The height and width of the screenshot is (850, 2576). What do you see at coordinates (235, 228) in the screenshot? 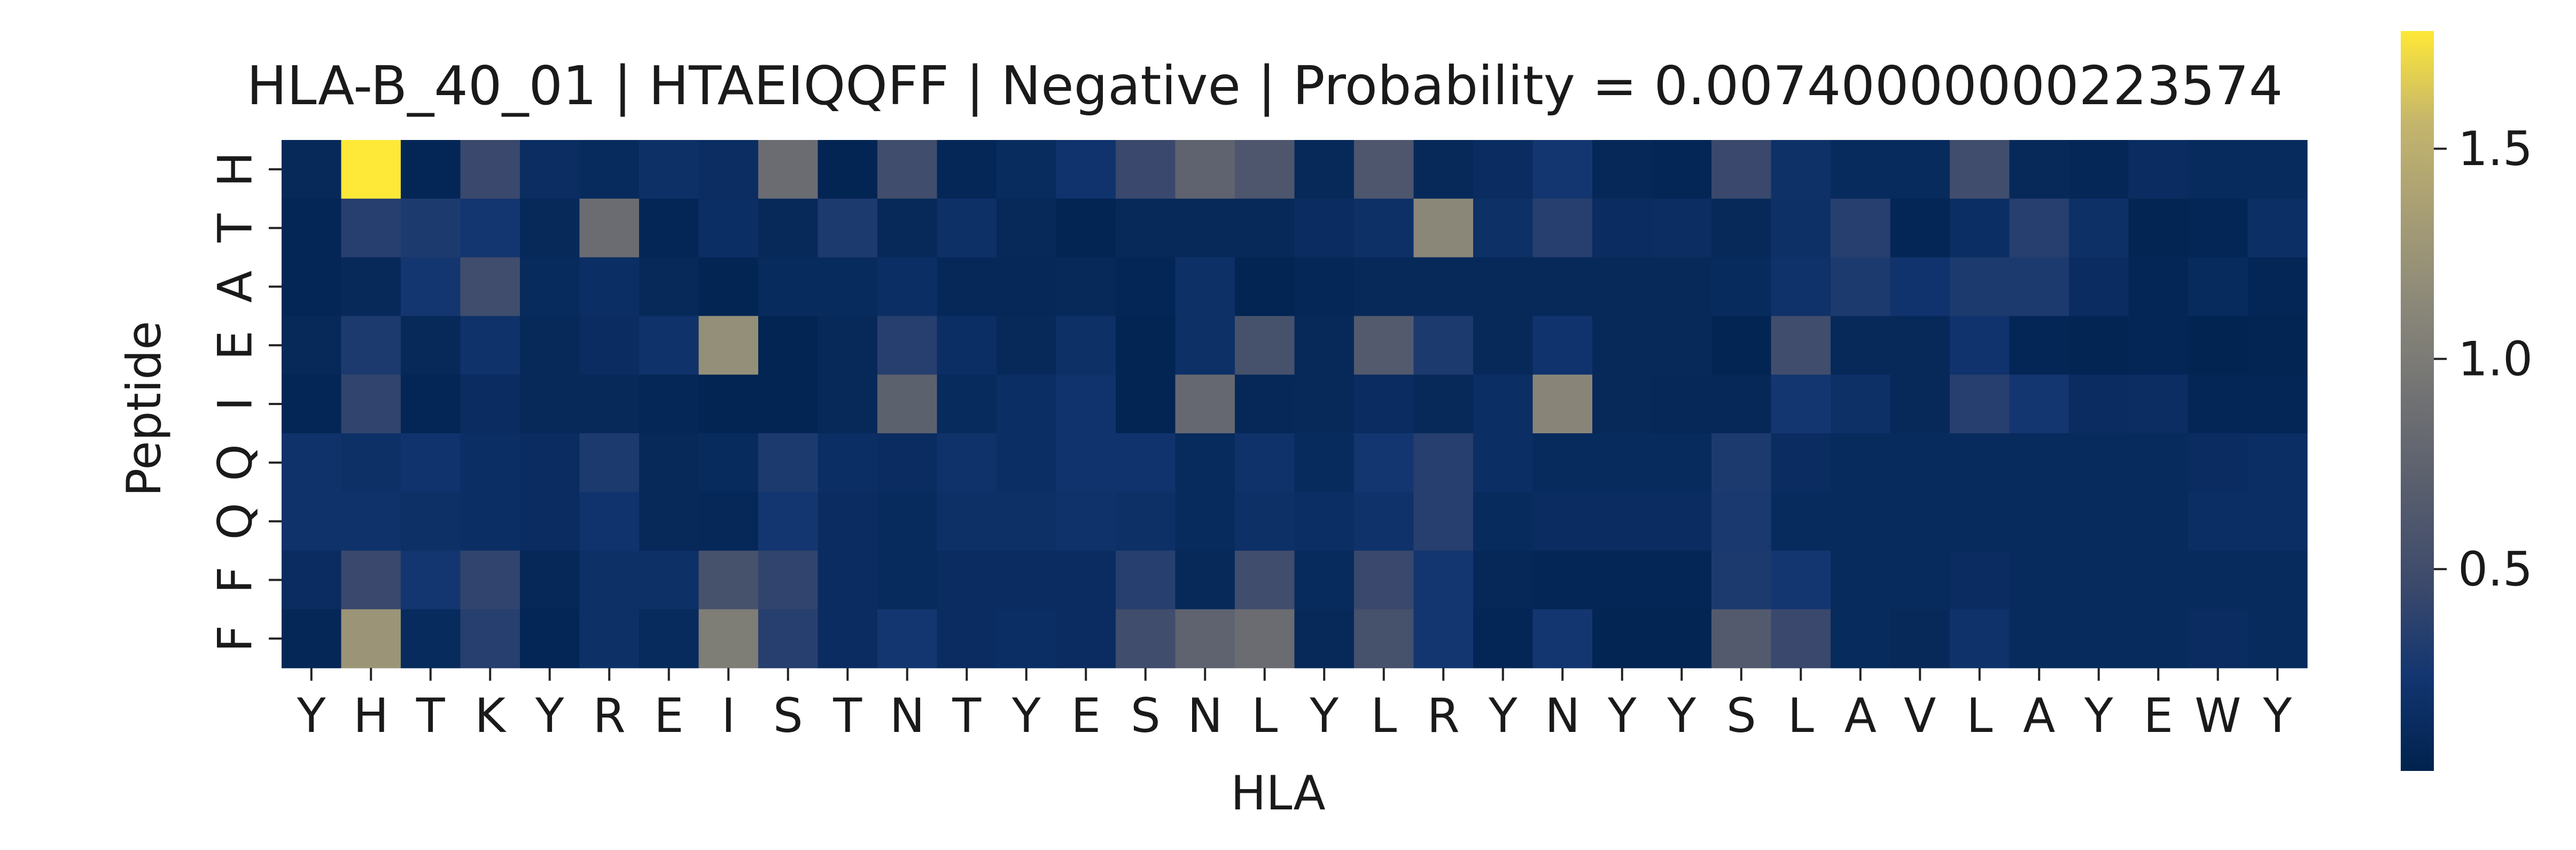
I see `y-tick-label: T` at bounding box center [235, 228].